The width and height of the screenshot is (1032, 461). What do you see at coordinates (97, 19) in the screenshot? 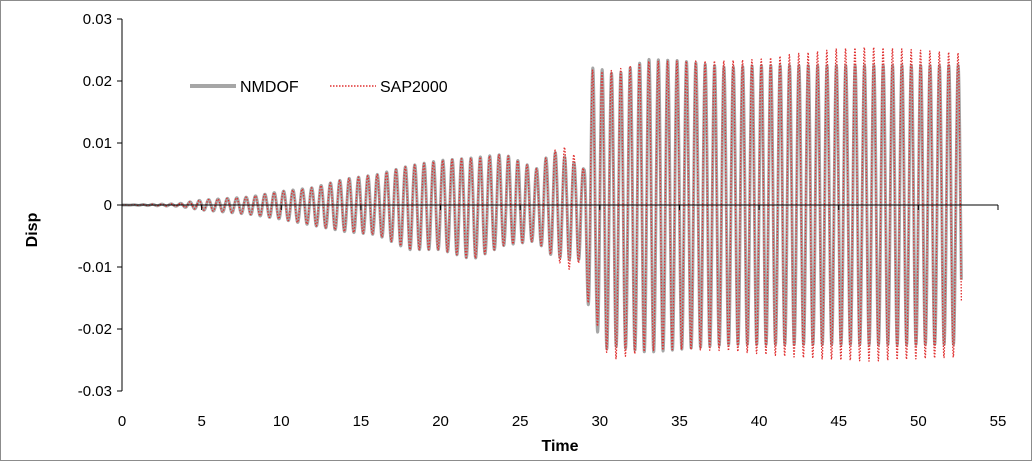
I see `y-tick-label: 0.03` at bounding box center [97, 19].